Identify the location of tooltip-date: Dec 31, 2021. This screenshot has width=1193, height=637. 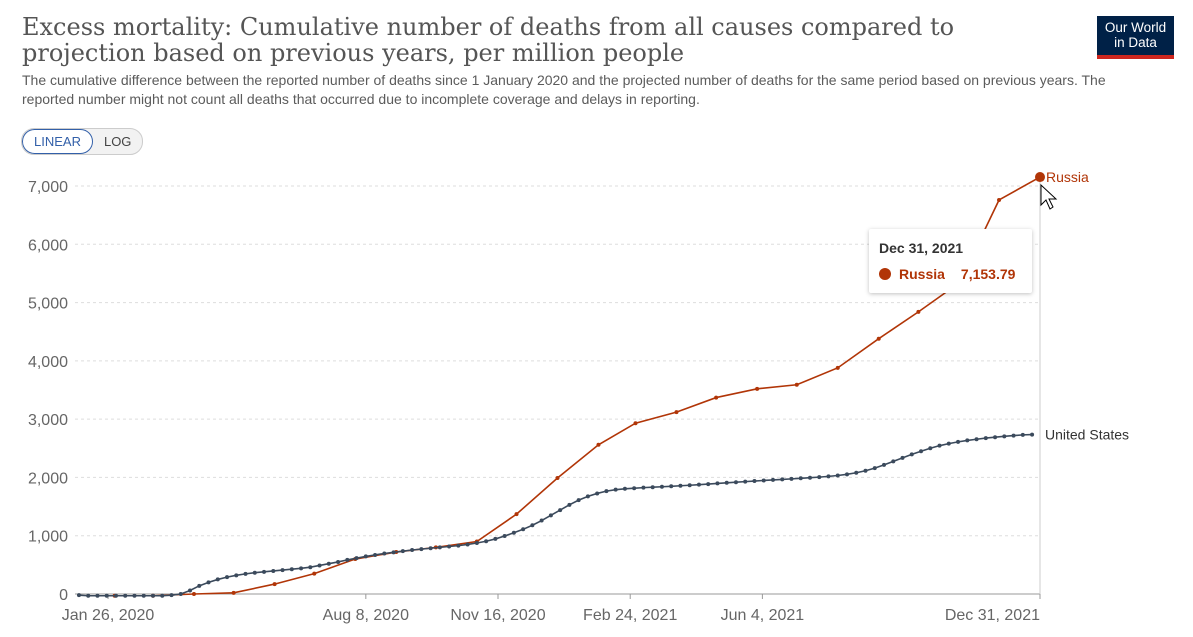
(921, 248).